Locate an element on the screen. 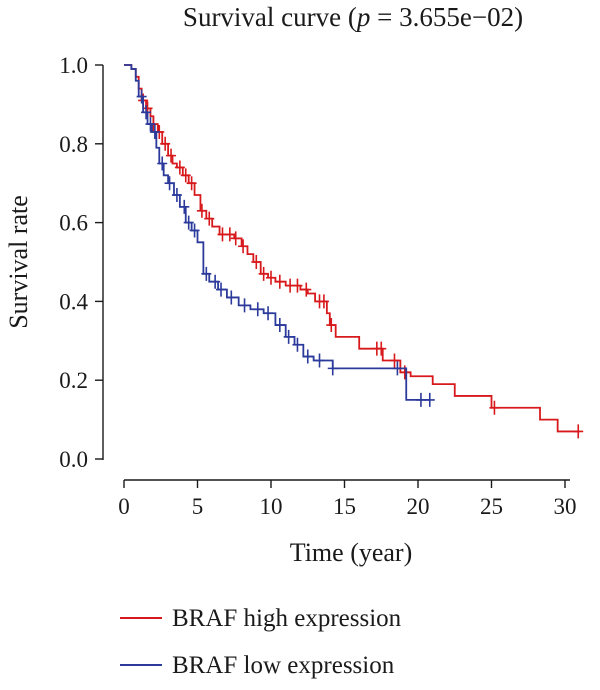 This screenshot has width=600, height=690. y-tick-label: 0.6 is located at coordinates (73, 223).